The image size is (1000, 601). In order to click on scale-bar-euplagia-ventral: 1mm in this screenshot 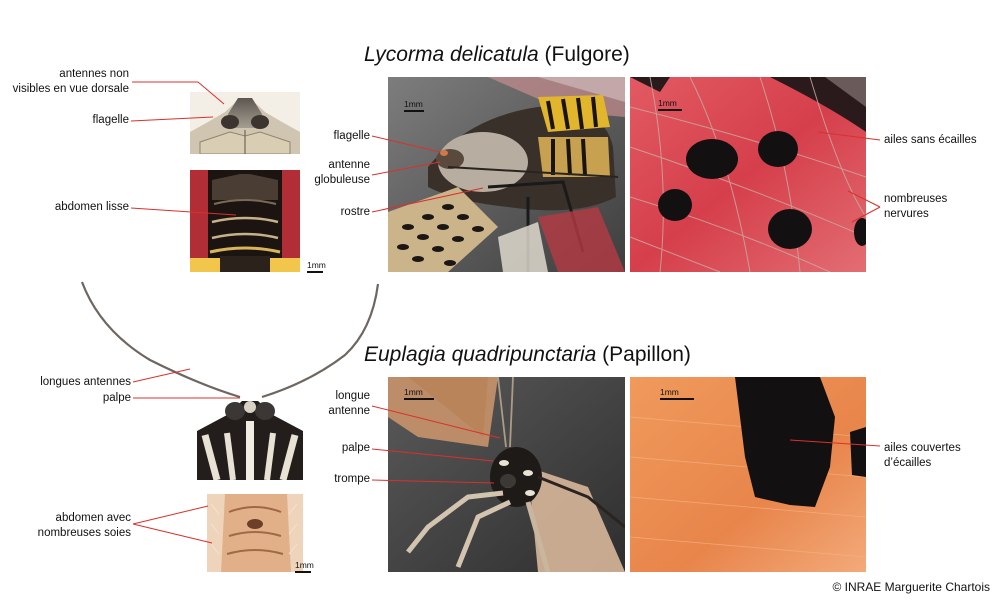, I will do `click(419, 393)`.